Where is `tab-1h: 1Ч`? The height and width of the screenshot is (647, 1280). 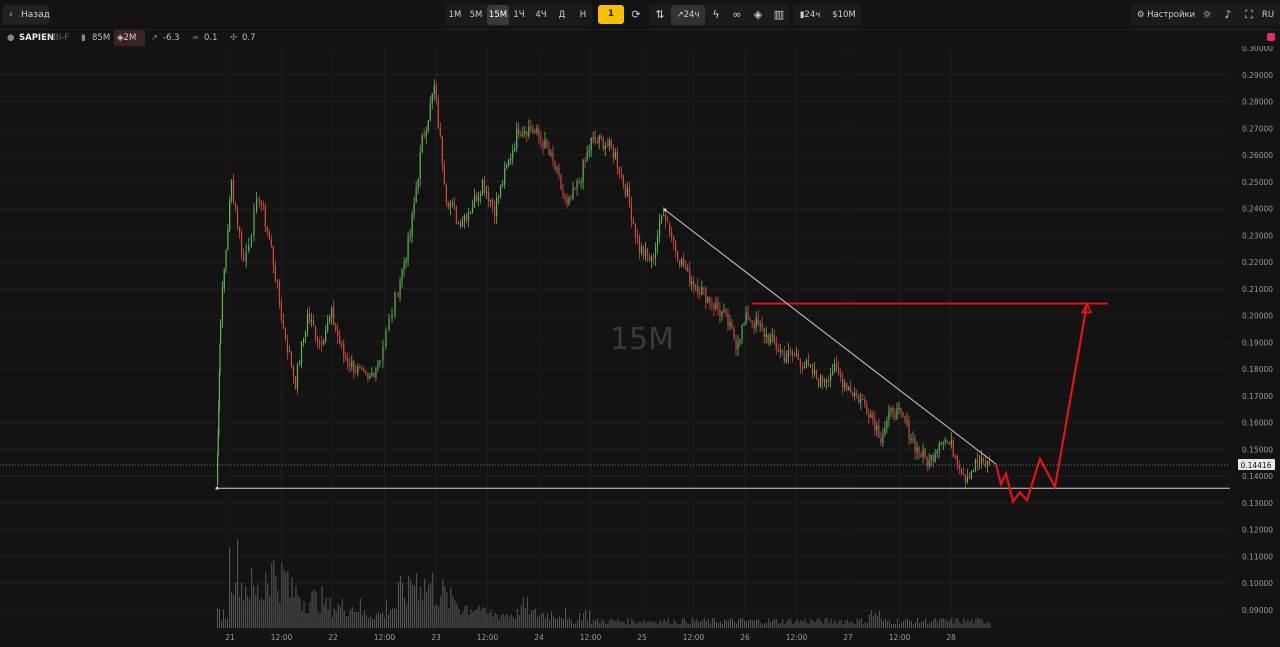
tab-1h: 1Ч is located at coordinates (519, 15).